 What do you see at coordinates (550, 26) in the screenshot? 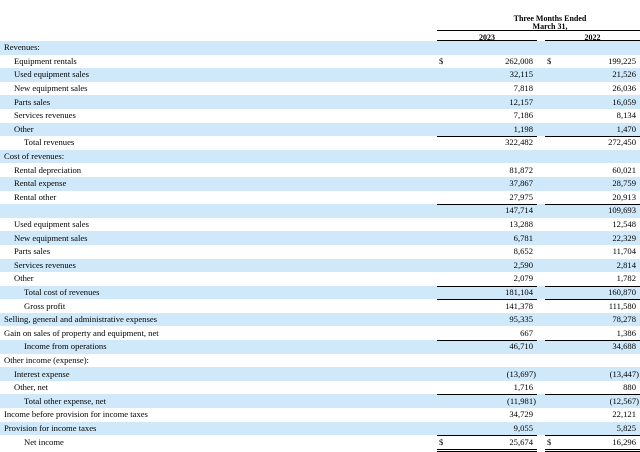
I see `period-subtitle: March 31,` at bounding box center [550, 26].